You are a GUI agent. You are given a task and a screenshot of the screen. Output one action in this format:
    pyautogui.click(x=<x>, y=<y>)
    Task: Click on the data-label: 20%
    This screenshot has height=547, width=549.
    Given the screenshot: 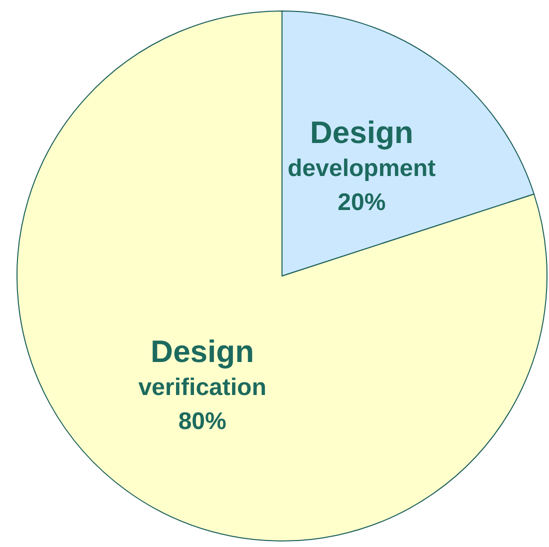 What is the action you would take?
    pyautogui.click(x=362, y=202)
    